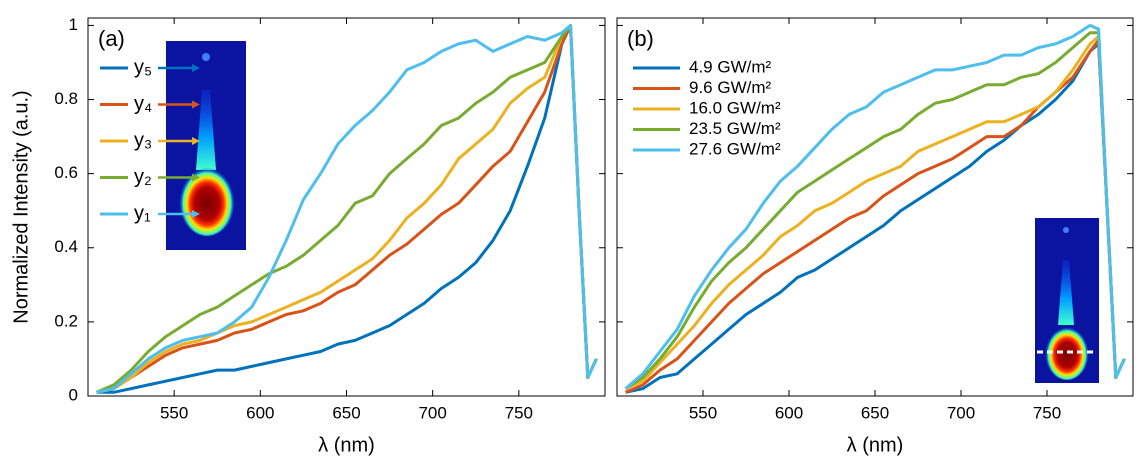 The width and height of the screenshot is (1137, 465). I want to click on panel-label: (b), so click(640, 38).